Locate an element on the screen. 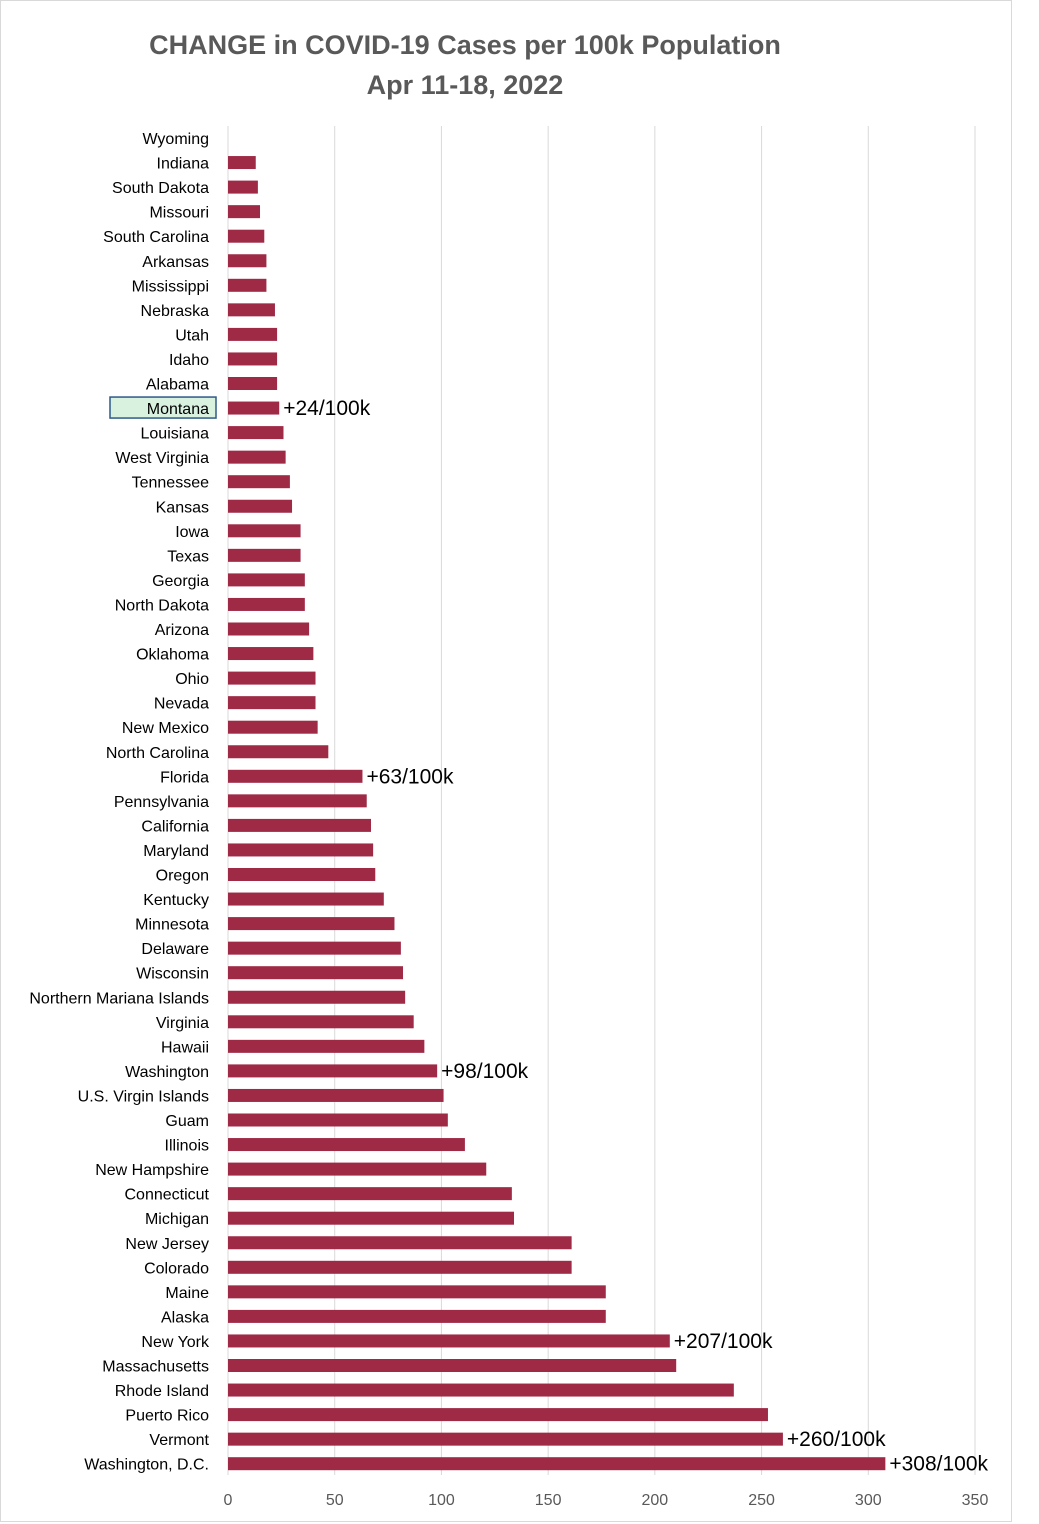 The image size is (1039, 1524). bar-idaho is located at coordinates (253, 359).